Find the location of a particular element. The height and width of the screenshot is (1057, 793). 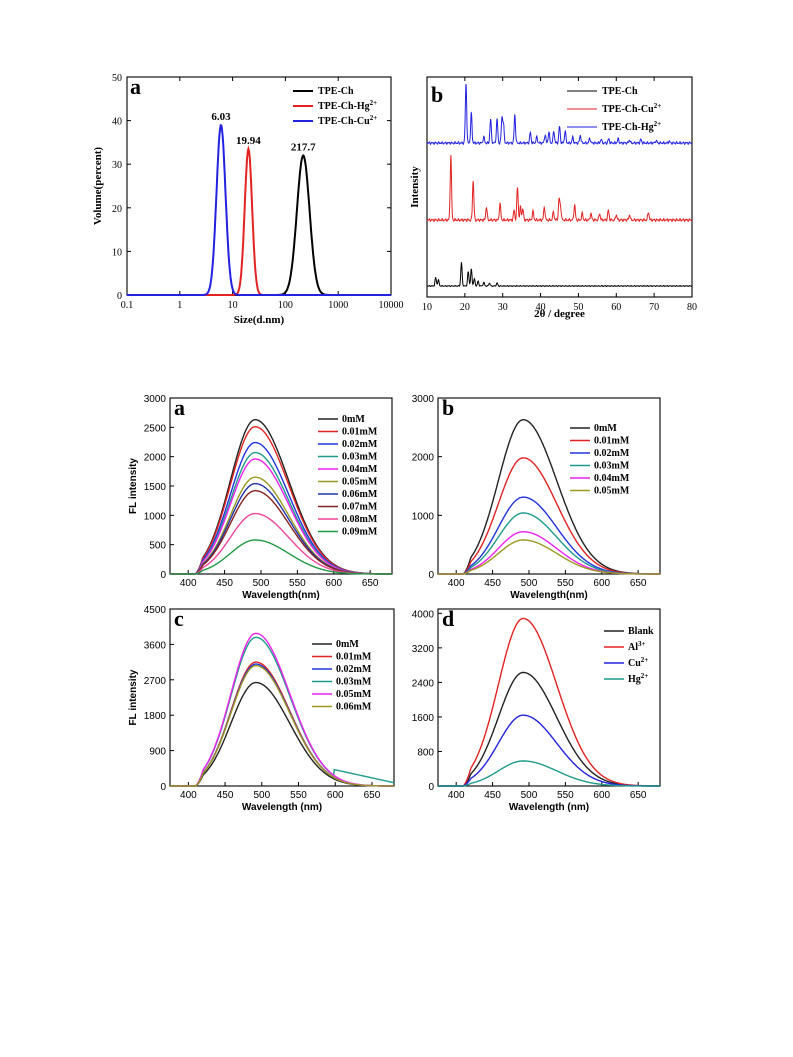

x-axis-label: Size(d.nm) is located at coordinates (259, 320).